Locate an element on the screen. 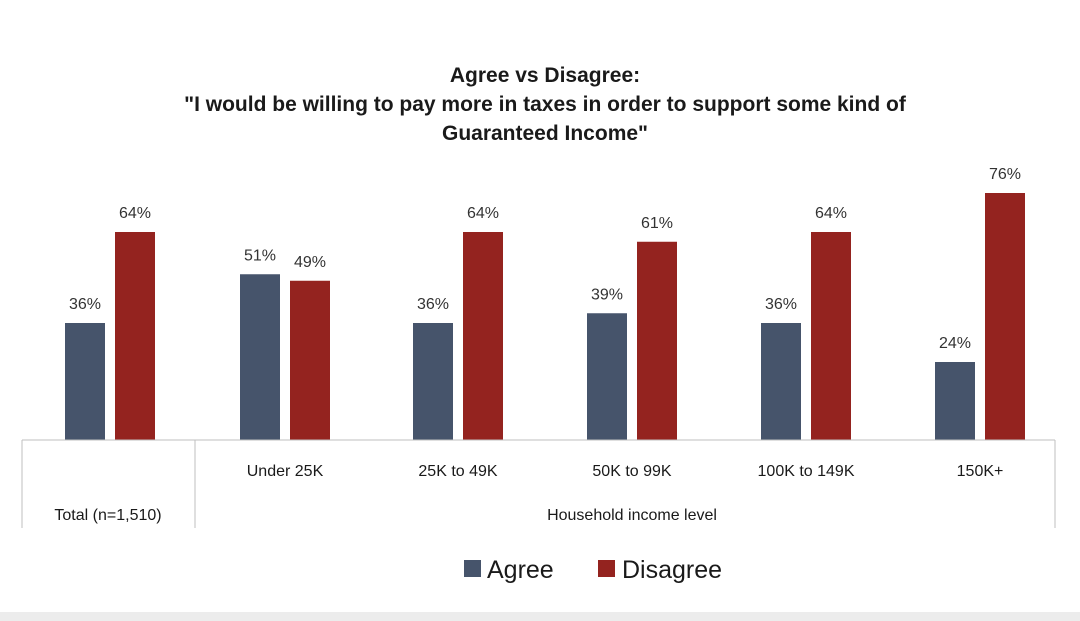 The height and width of the screenshot is (621, 1080). chart-title-line-3: Guaranteed Income" is located at coordinates (545, 133).